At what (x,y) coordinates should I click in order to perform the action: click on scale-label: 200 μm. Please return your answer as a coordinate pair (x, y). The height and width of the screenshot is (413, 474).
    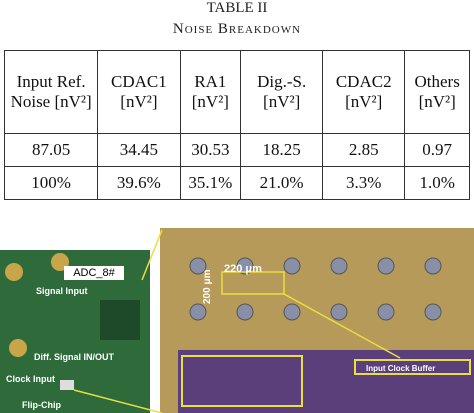
    Looking at the image, I should click on (207, 286).